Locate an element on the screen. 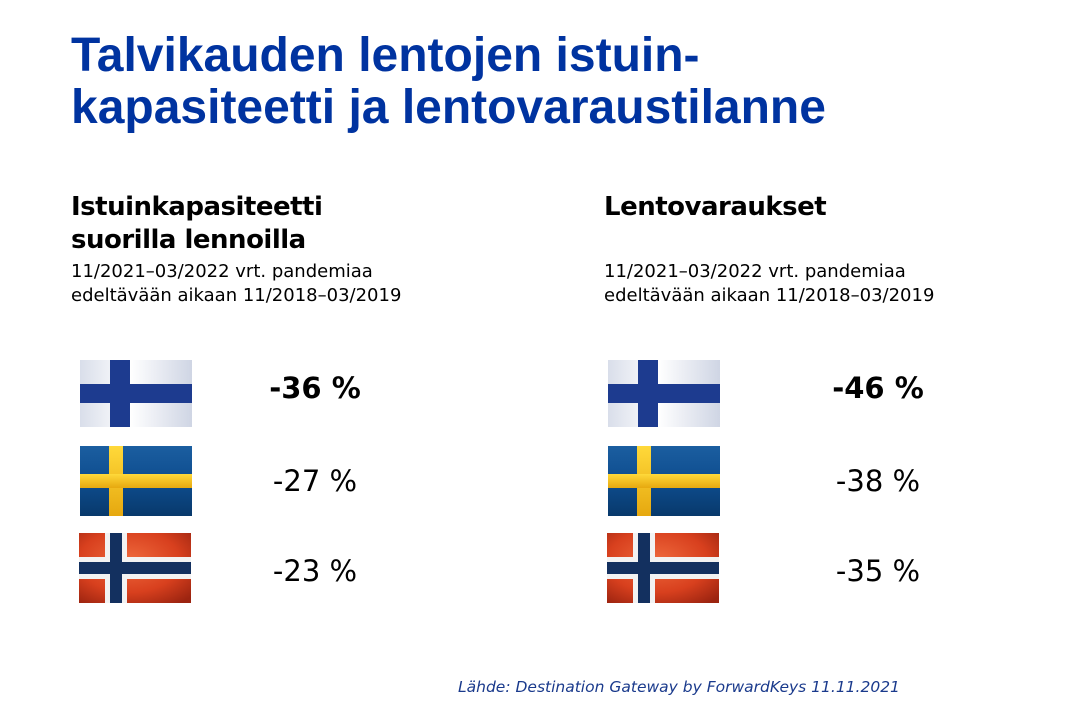 The height and width of the screenshot is (723, 1082). seat-capacity-subtitle-line-2: edeltävään aikaan 11/2018–03/2019 is located at coordinates (236, 295).